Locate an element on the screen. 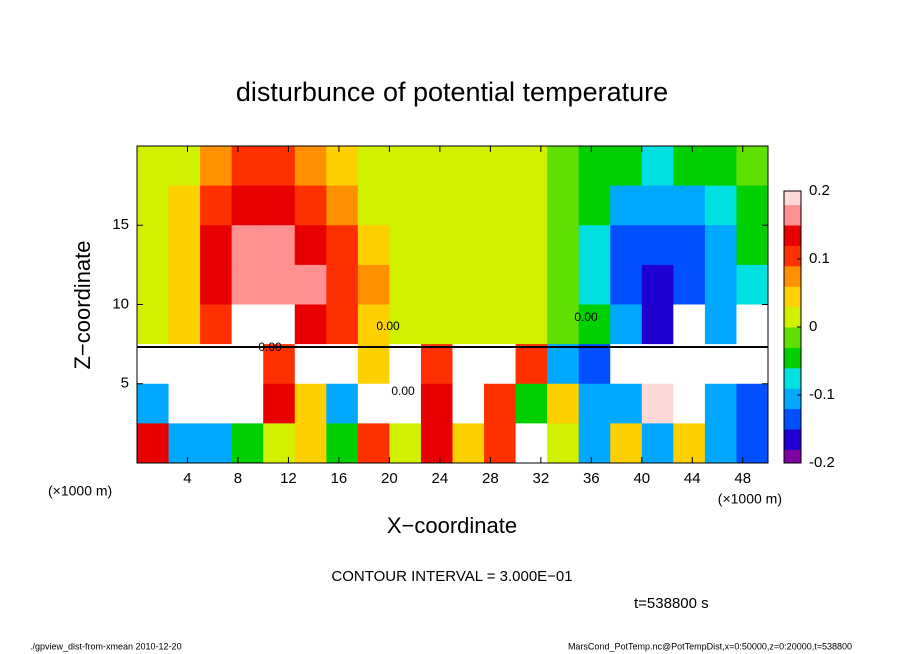  x-tick-label: 40 is located at coordinates (641, 478).